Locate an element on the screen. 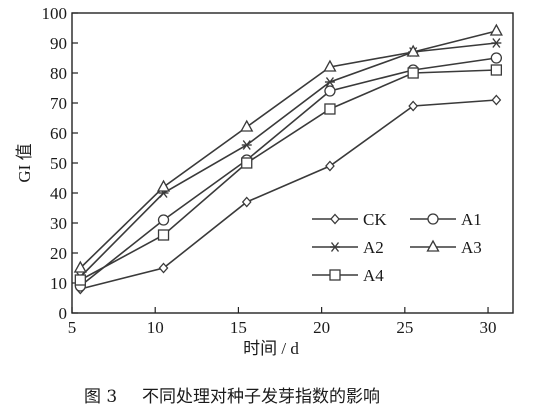 The width and height of the screenshot is (550, 416). y-tick-label: 30 is located at coordinates (58, 223).